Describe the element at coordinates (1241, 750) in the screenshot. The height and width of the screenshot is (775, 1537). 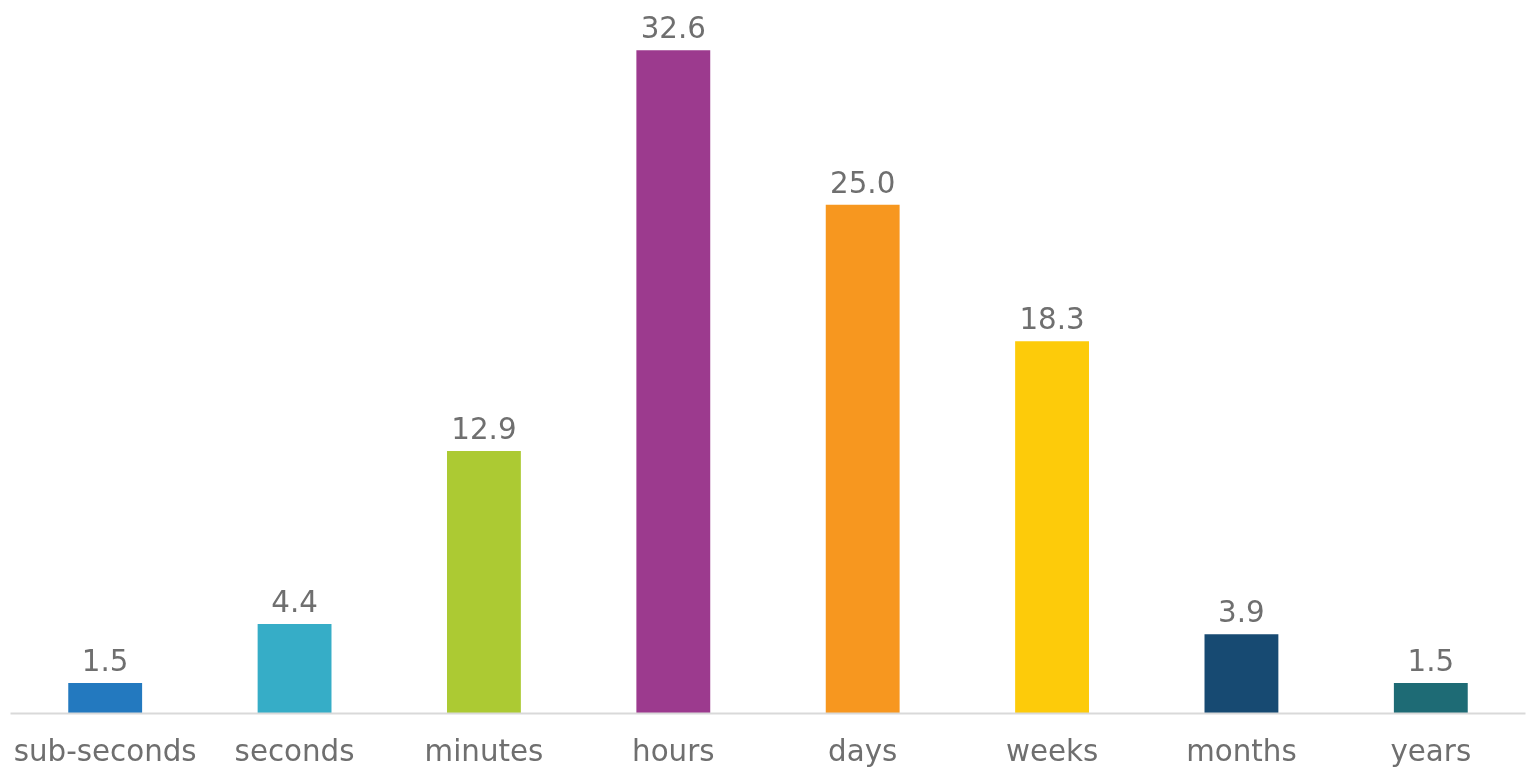
I see `x-tick-label: months` at that location.